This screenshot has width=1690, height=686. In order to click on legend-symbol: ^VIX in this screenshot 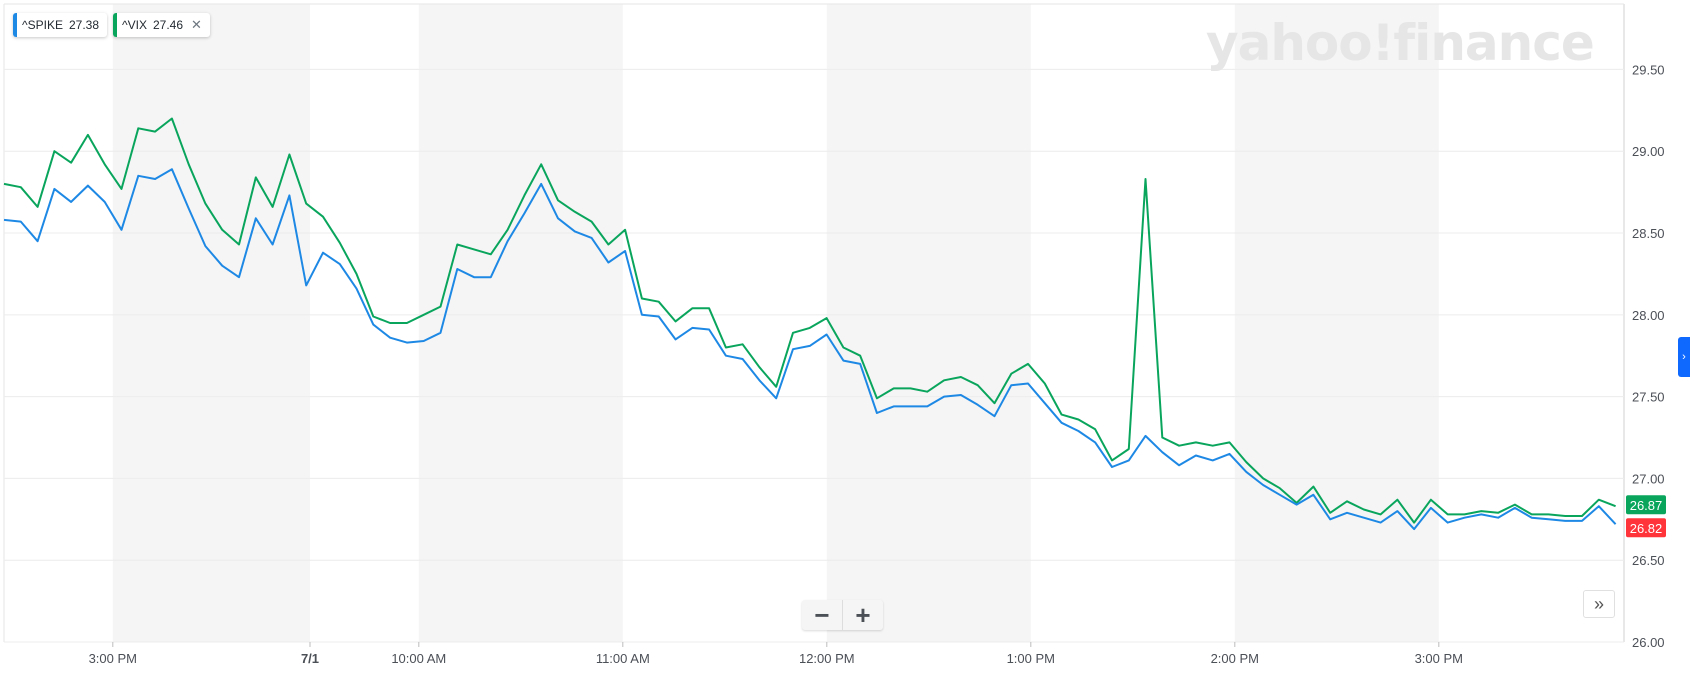, I will do `click(134, 25)`.